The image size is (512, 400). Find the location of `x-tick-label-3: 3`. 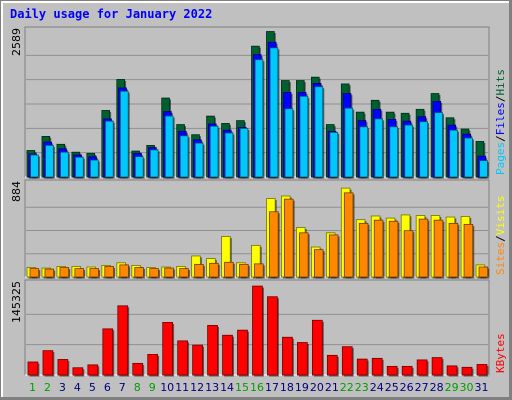

x-tick-label-3: 3 is located at coordinates (62, 387).